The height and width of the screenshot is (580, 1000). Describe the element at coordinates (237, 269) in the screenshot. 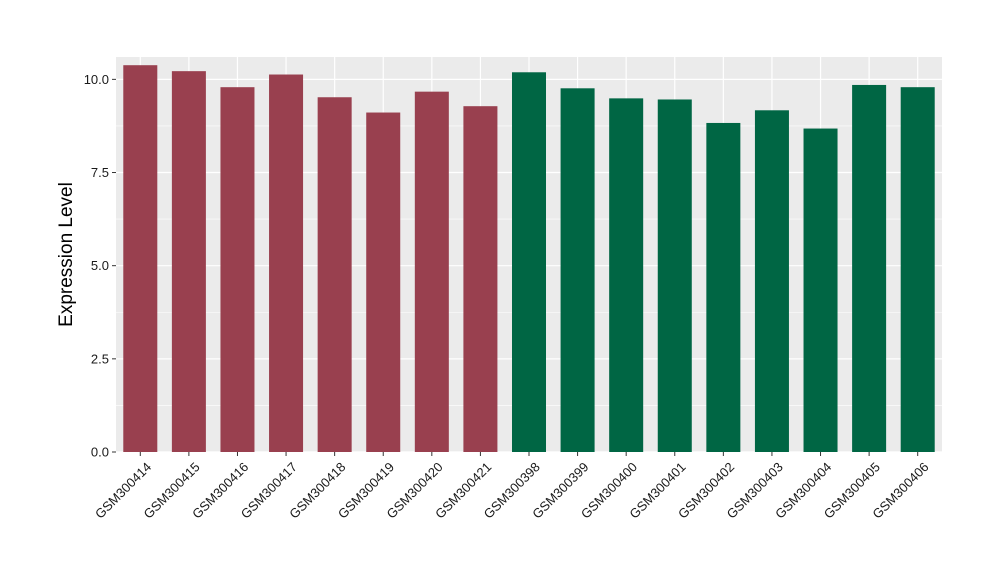

I see `bar-GSM300416` at that location.